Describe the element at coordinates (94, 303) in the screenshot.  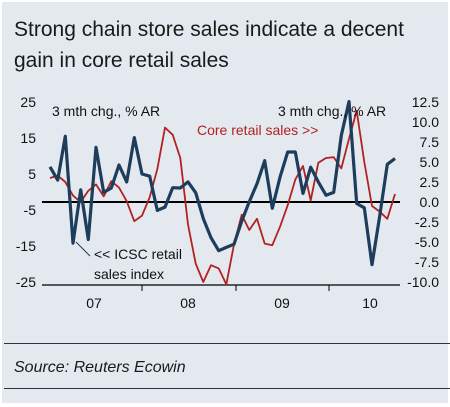
I see `x-tick-label: 07` at that location.